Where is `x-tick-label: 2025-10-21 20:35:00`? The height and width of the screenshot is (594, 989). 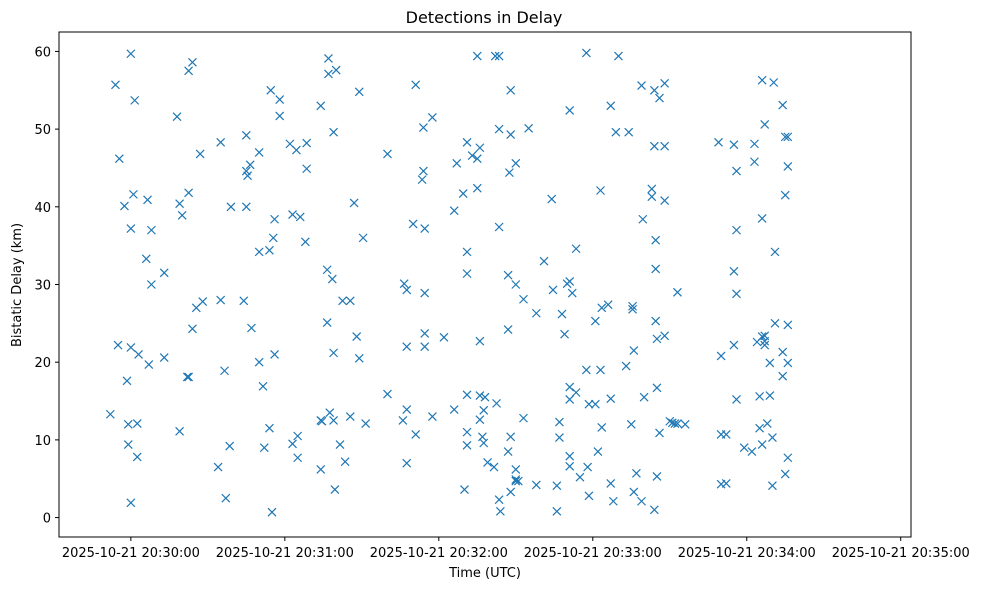 x-tick-label: 2025-10-21 20:35:00 is located at coordinates (901, 553).